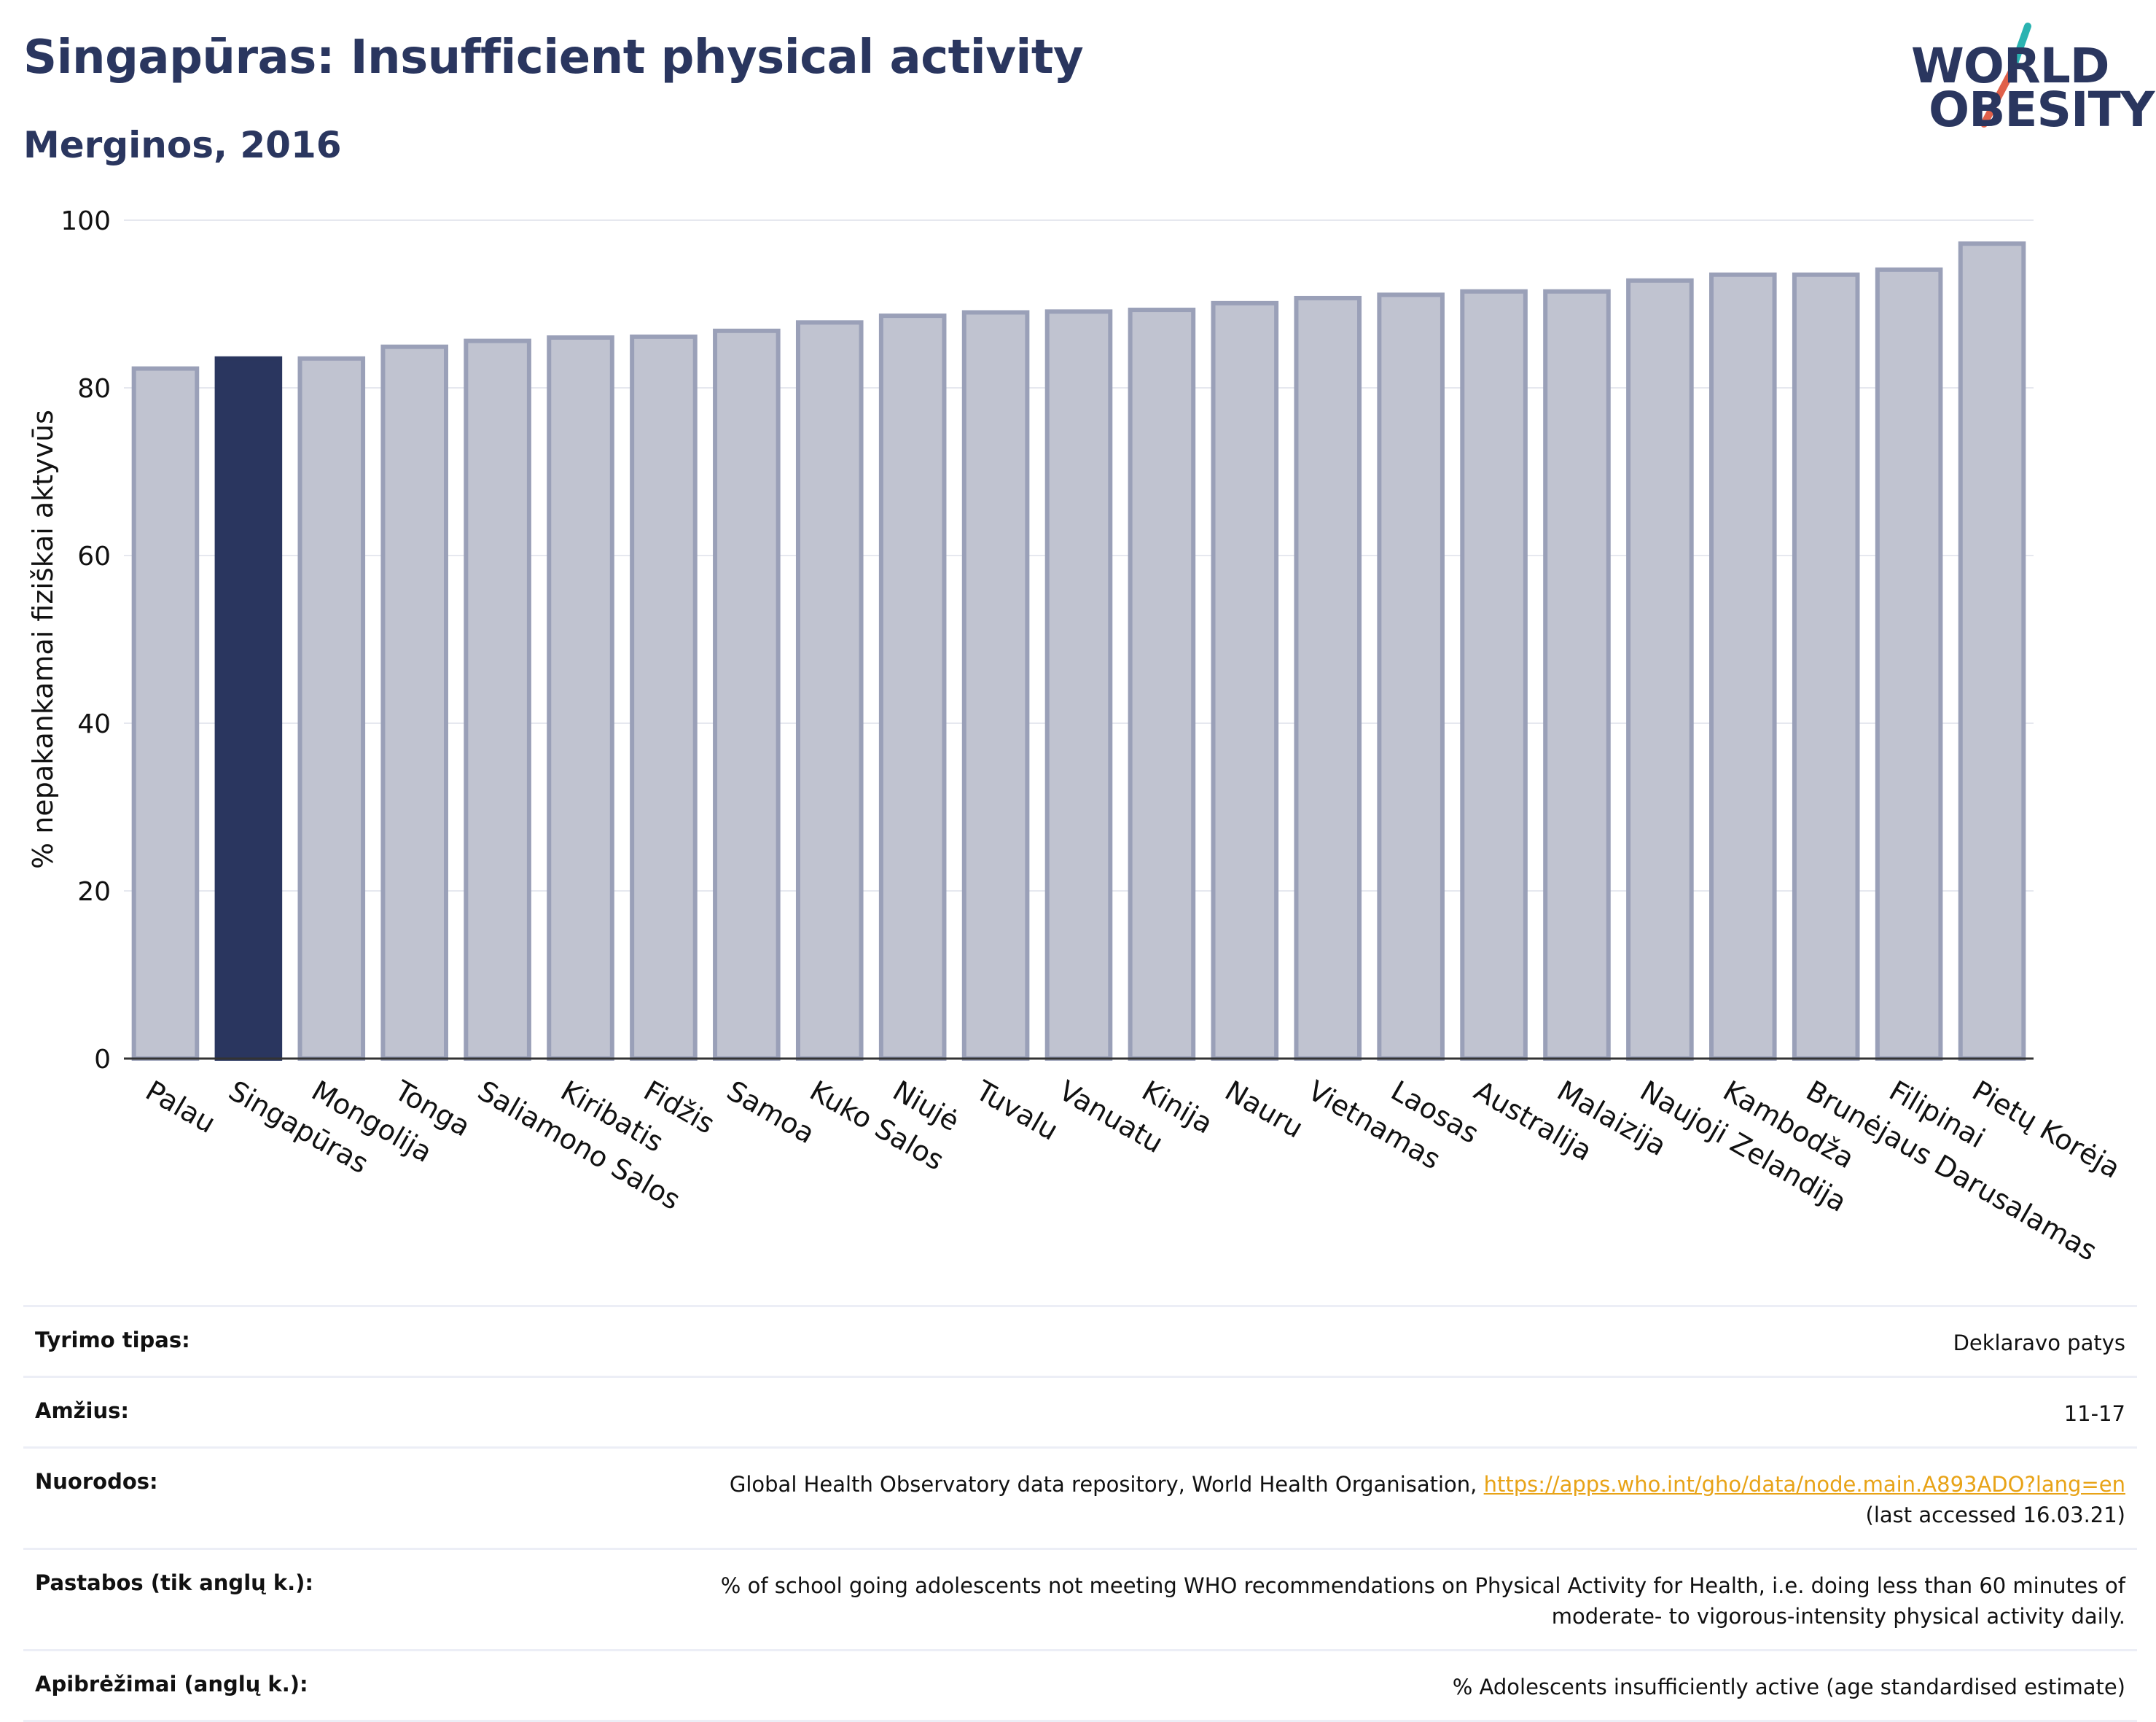 The height and width of the screenshot is (1722, 2156). What do you see at coordinates (332, 708) in the screenshot?
I see `bar-mongolija` at bounding box center [332, 708].